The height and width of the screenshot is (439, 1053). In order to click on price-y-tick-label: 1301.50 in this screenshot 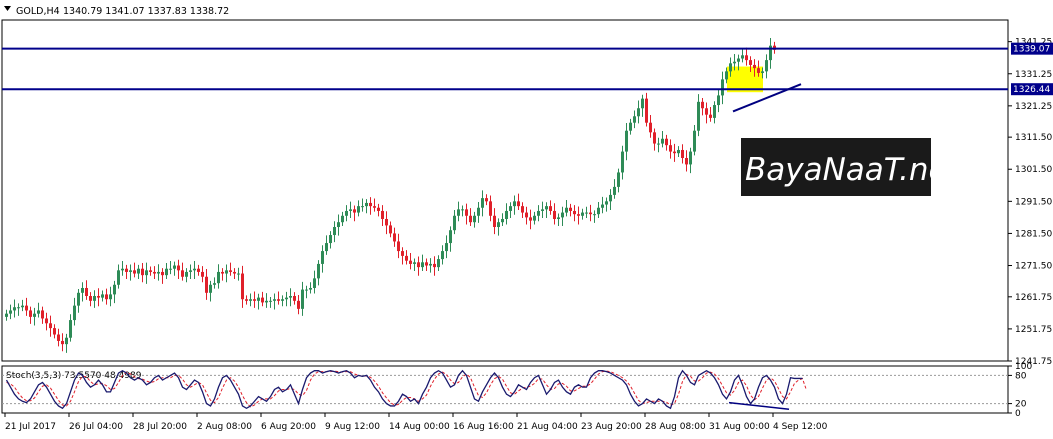, I will do `click(1033, 170)`.